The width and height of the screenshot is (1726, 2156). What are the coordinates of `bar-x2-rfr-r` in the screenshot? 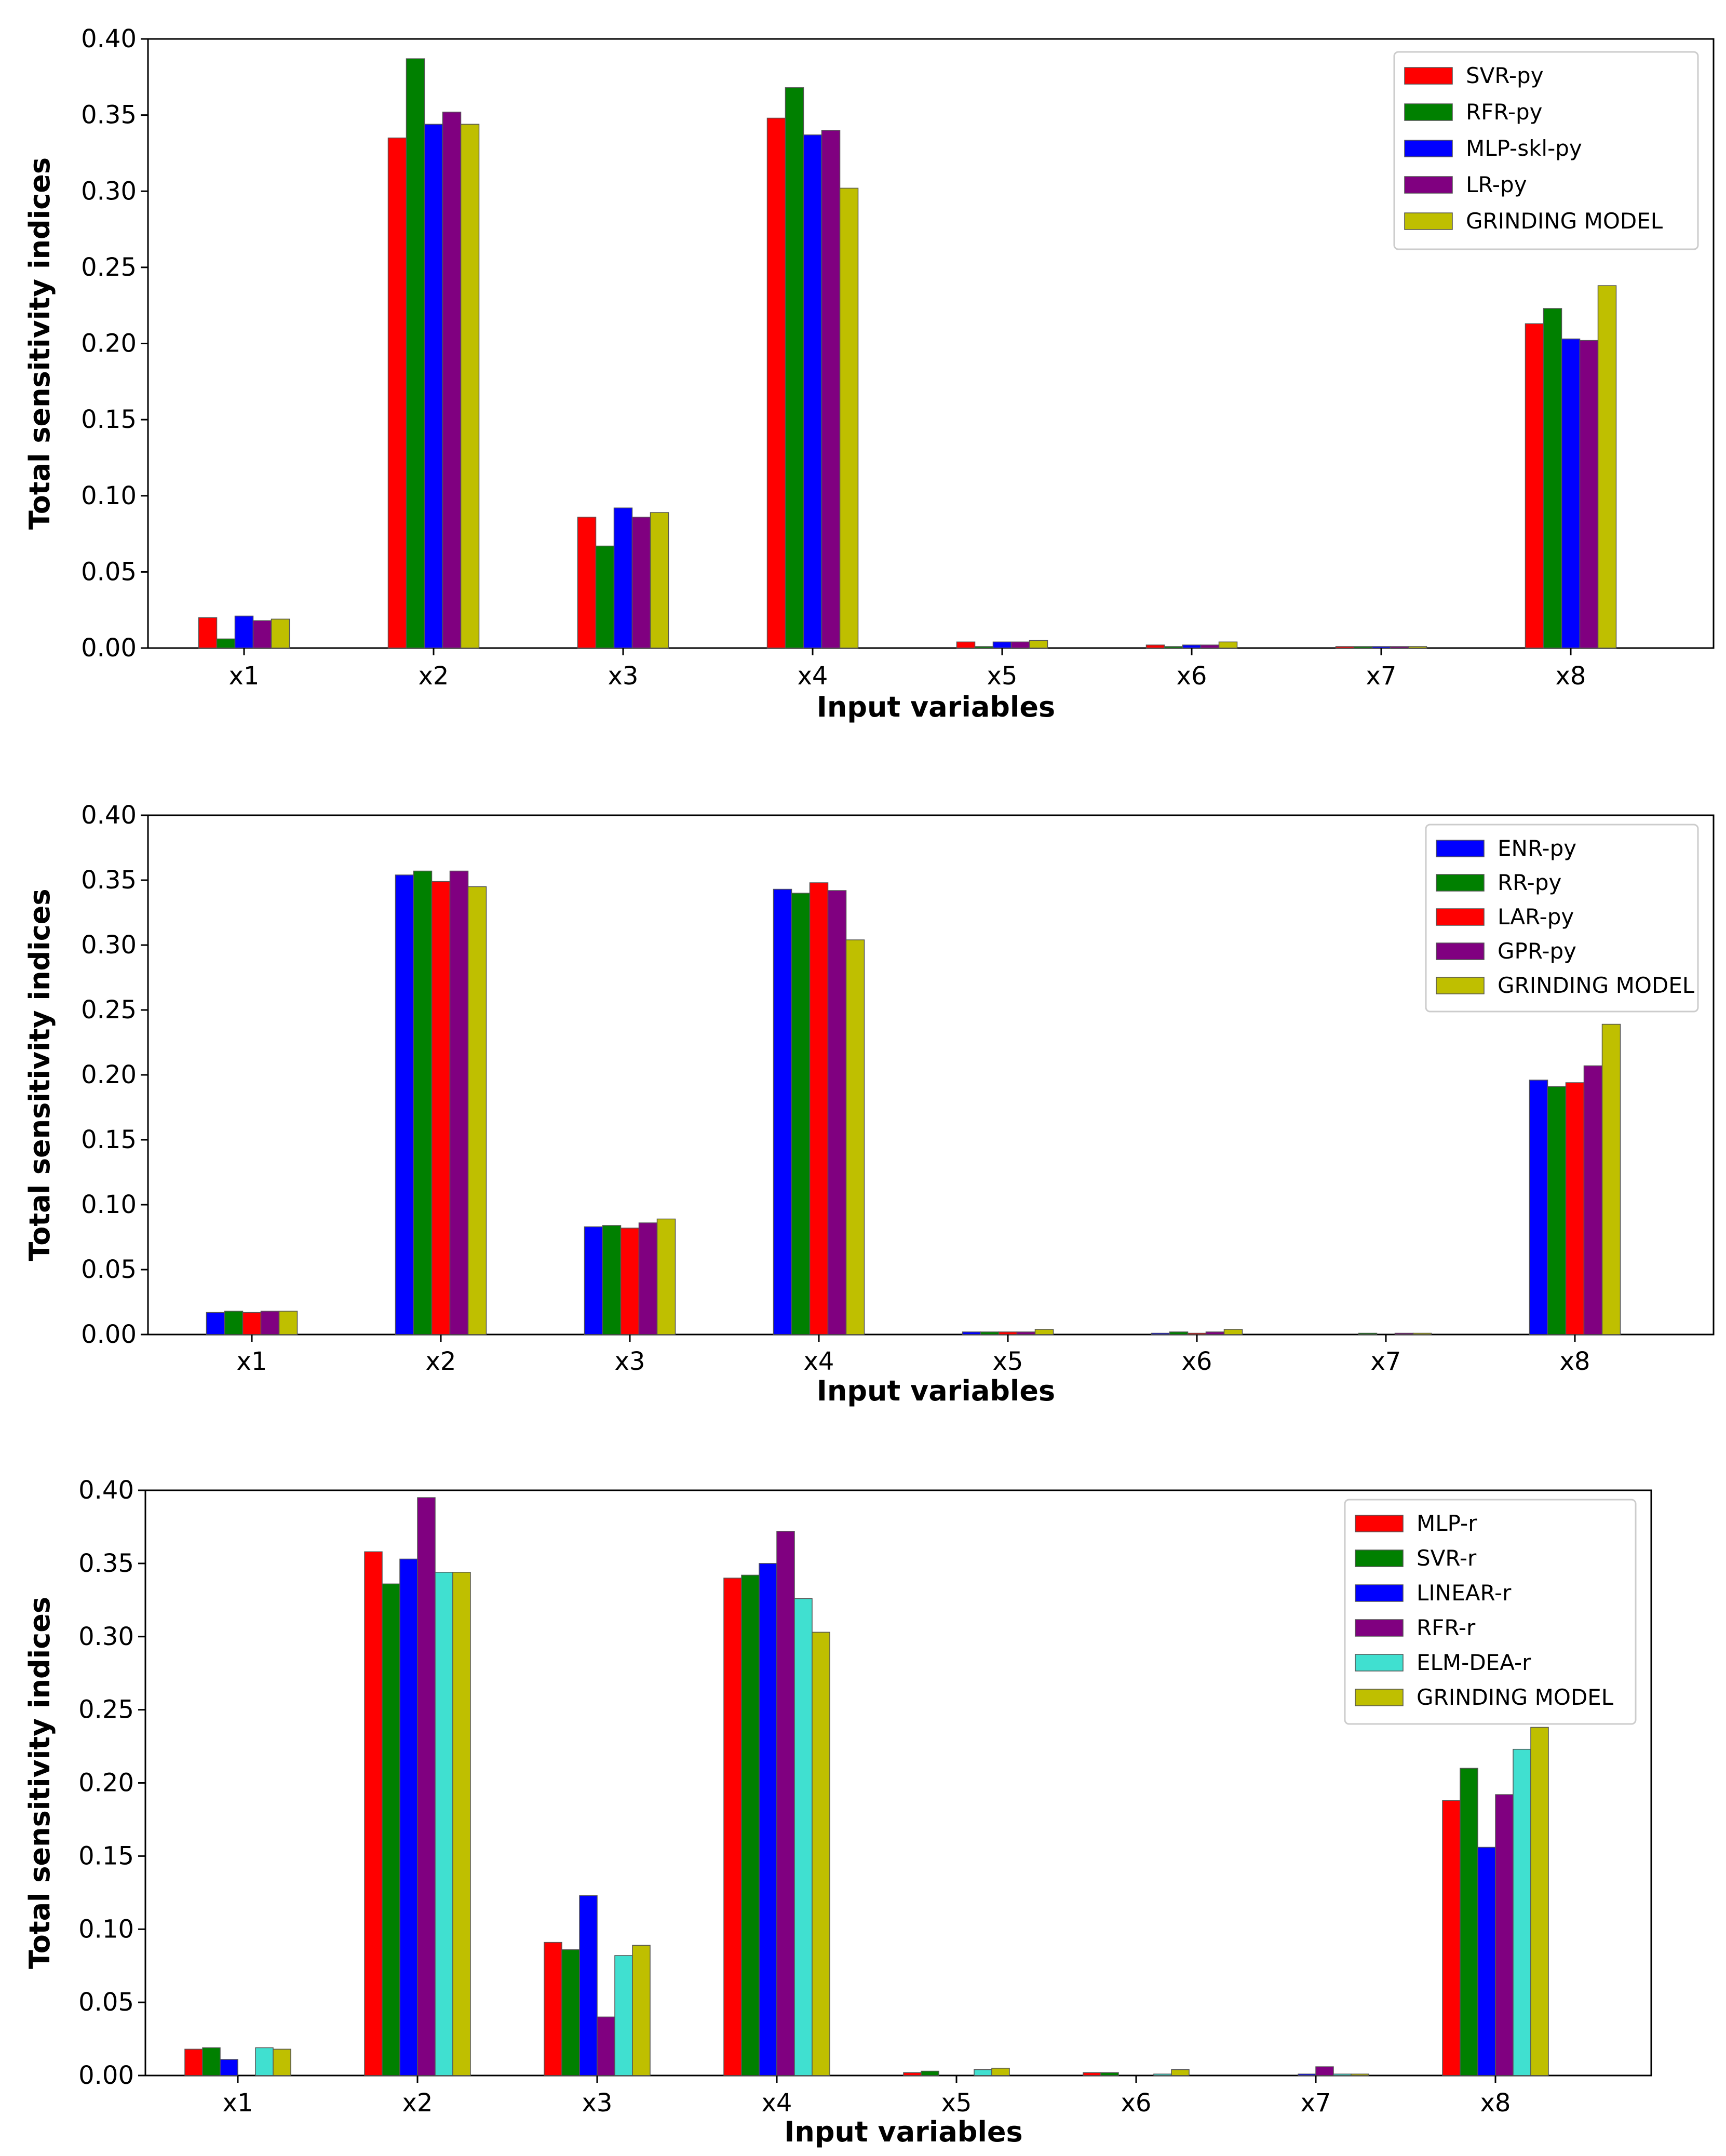 It's located at (427, 1786).